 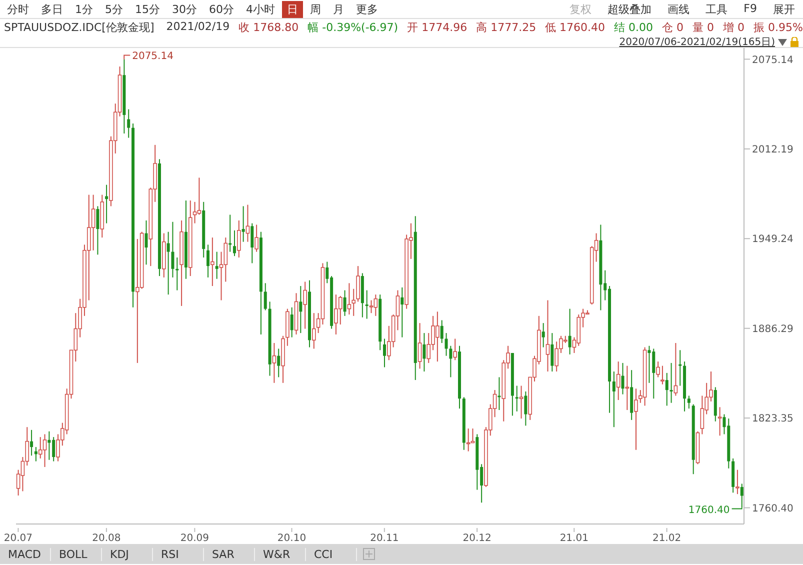 I want to click on x-tick-label: 20.08, so click(x=106, y=538).